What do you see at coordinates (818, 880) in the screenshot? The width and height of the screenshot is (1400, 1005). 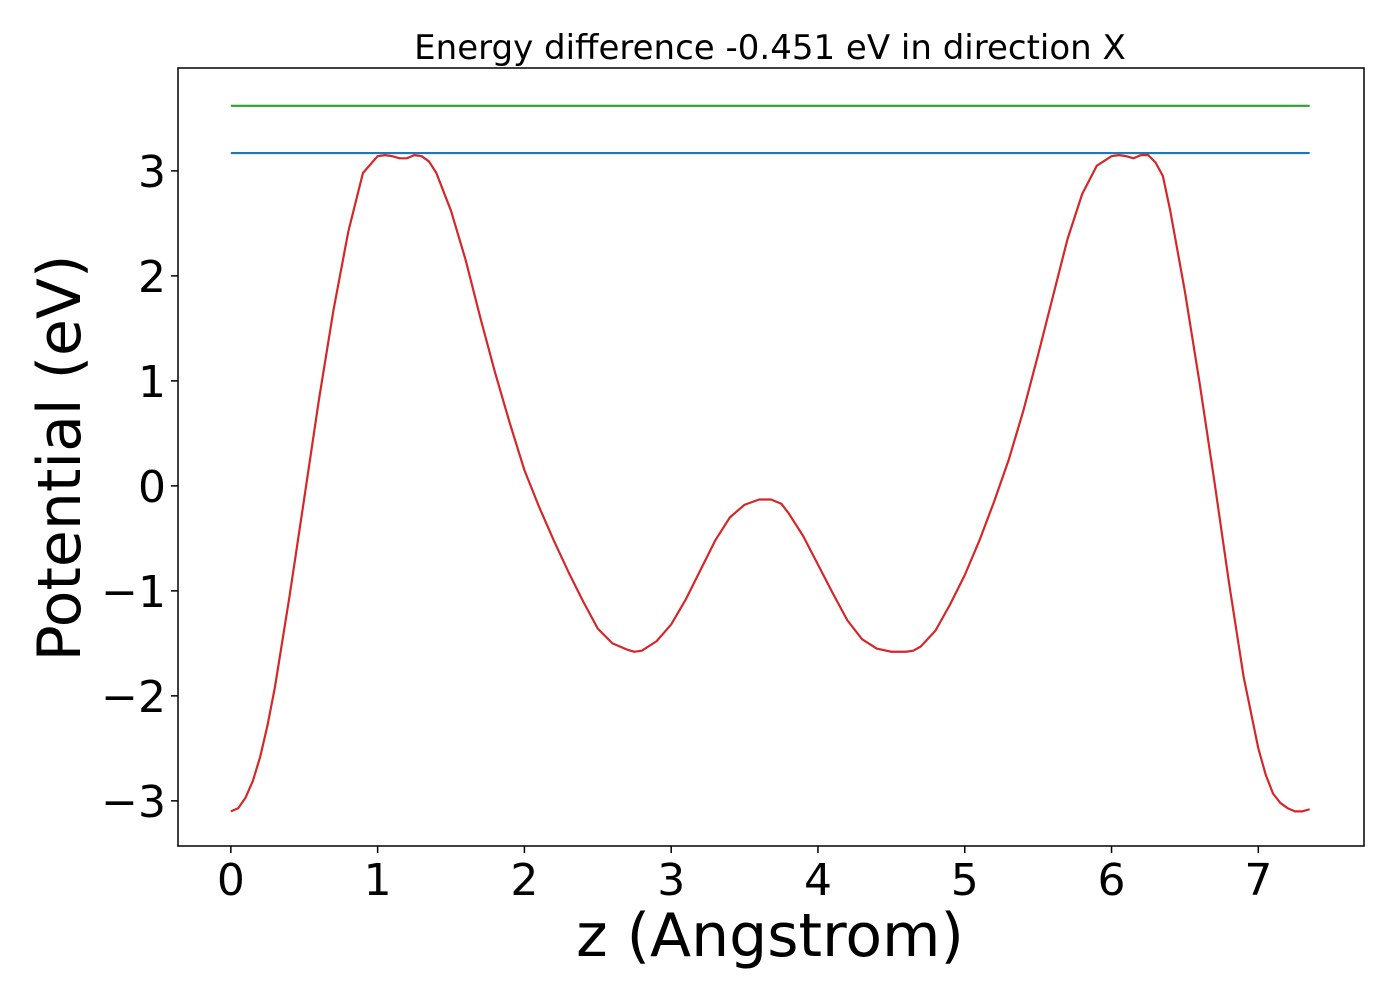 I see `x-tick-label: 4` at bounding box center [818, 880].